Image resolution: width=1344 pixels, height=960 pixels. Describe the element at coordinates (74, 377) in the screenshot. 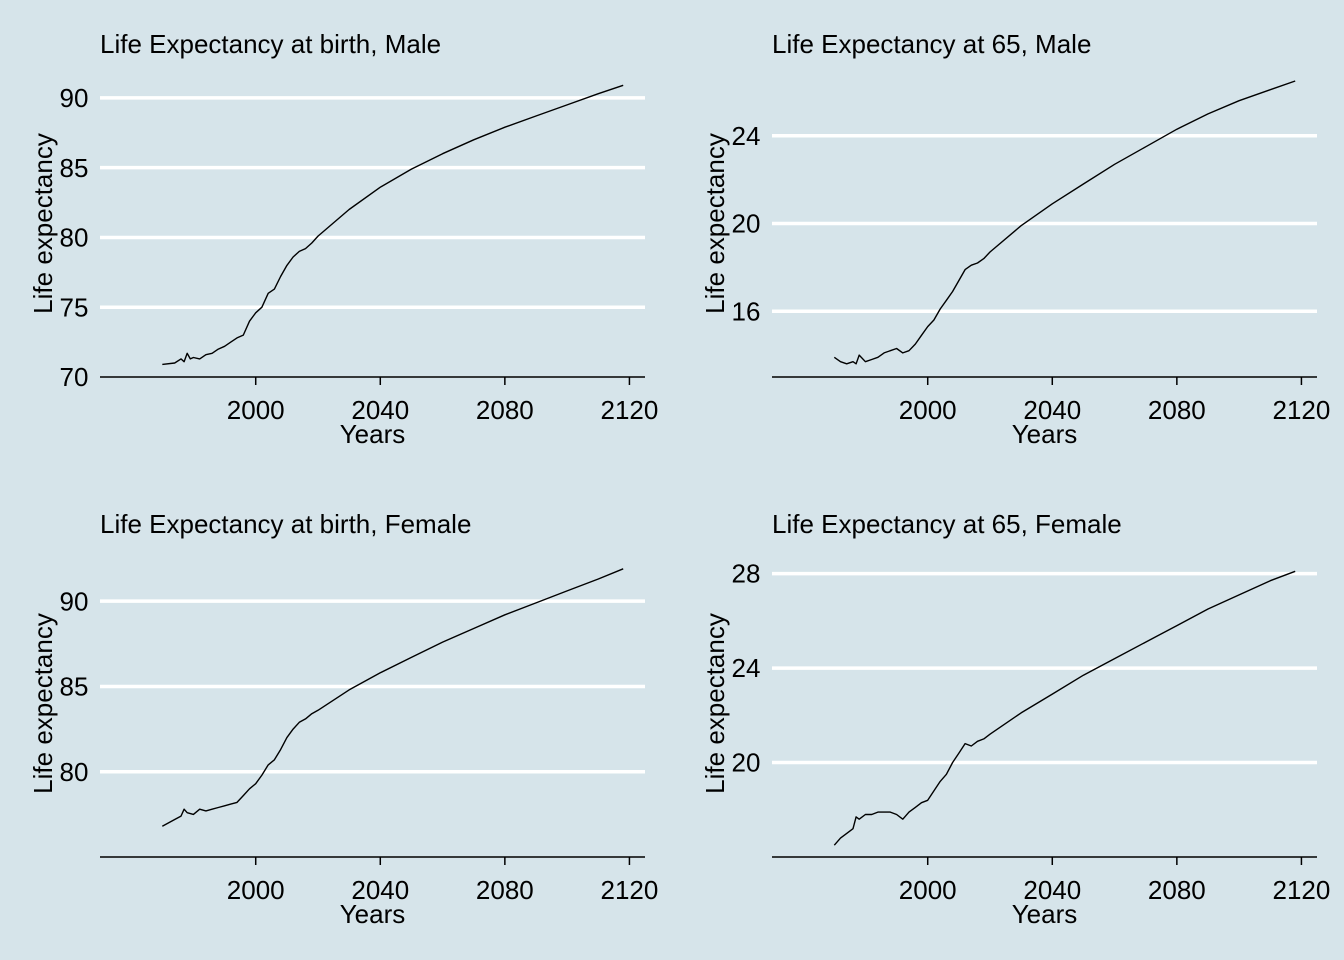

I see `y-tick-label: 70` at that location.